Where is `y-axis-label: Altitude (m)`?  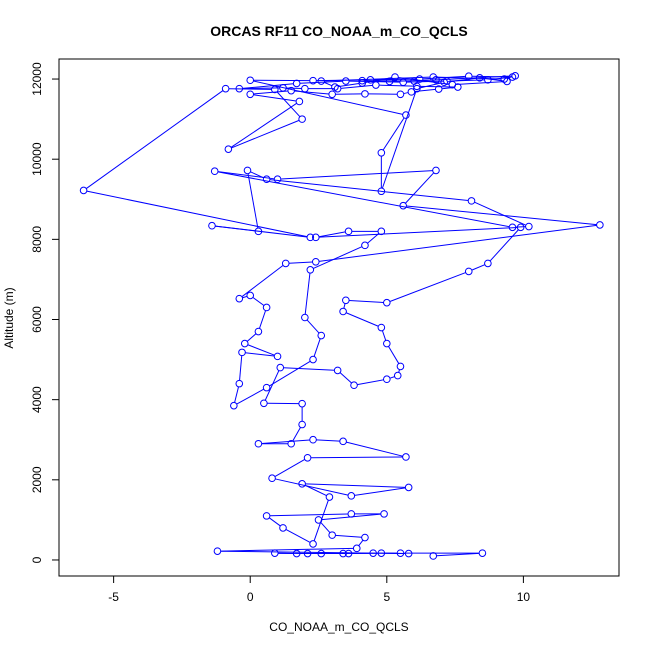 y-axis-label: Altitude (m) is located at coordinates (9, 317).